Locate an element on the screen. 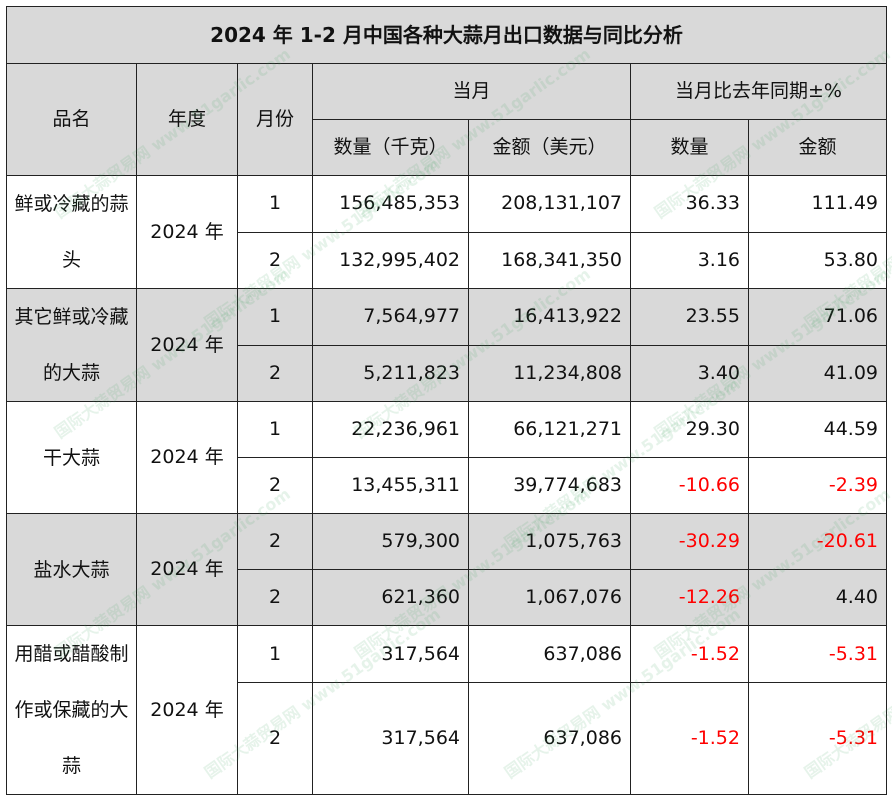  quantity-cell: 132,995,402 is located at coordinates (390, 260).